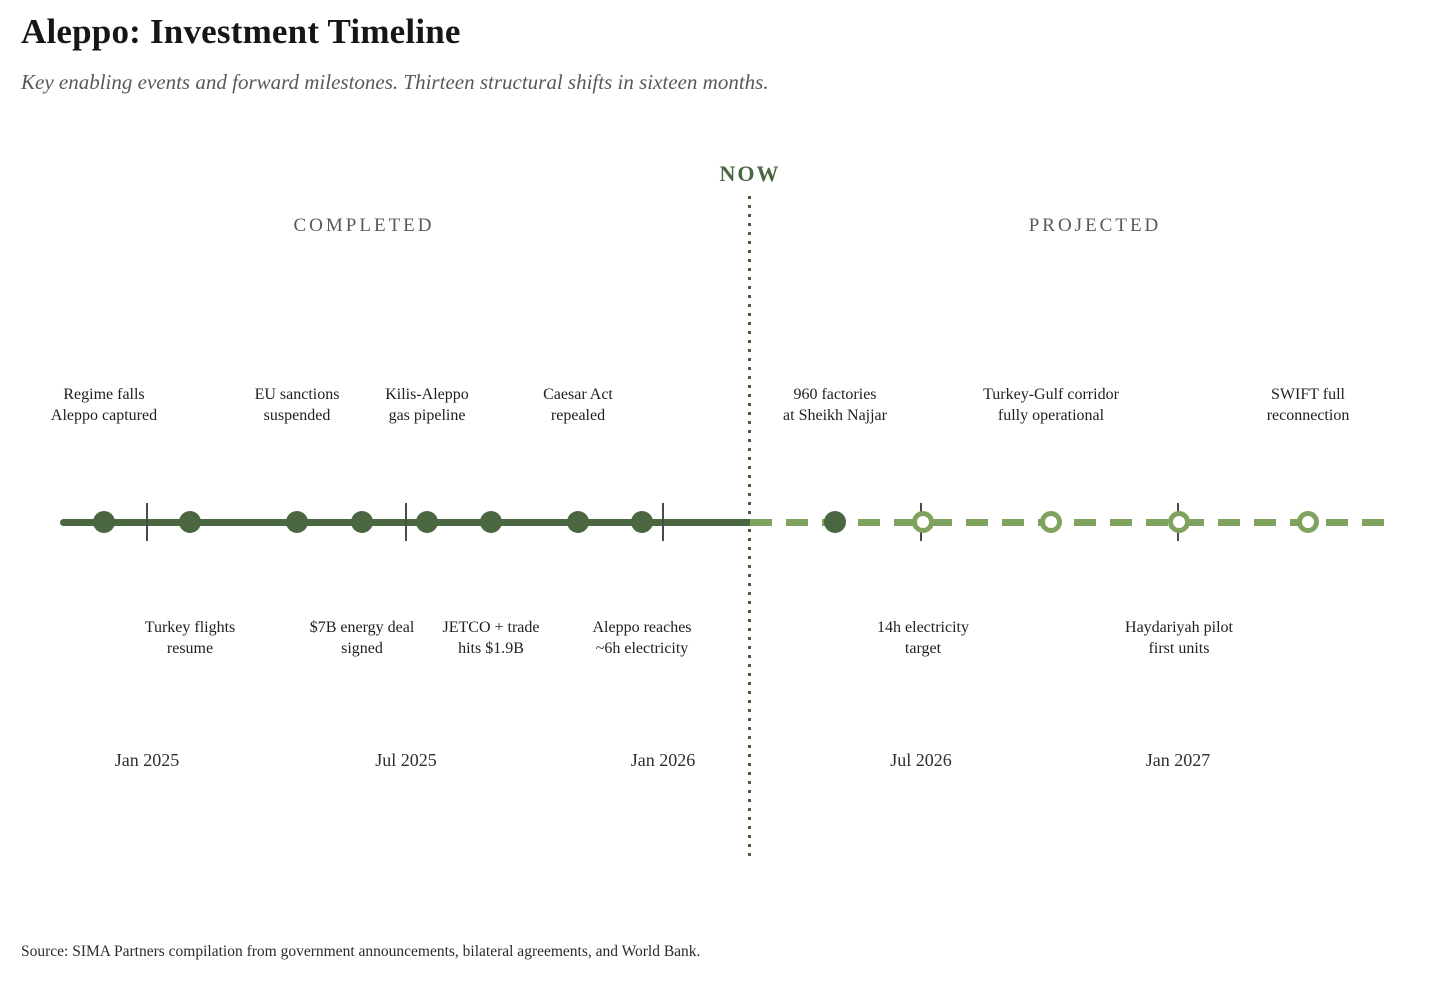 Image resolution: width=1456 pixels, height=985 pixels. I want to click on event-label-line1: 960 factories, so click(835, 394).